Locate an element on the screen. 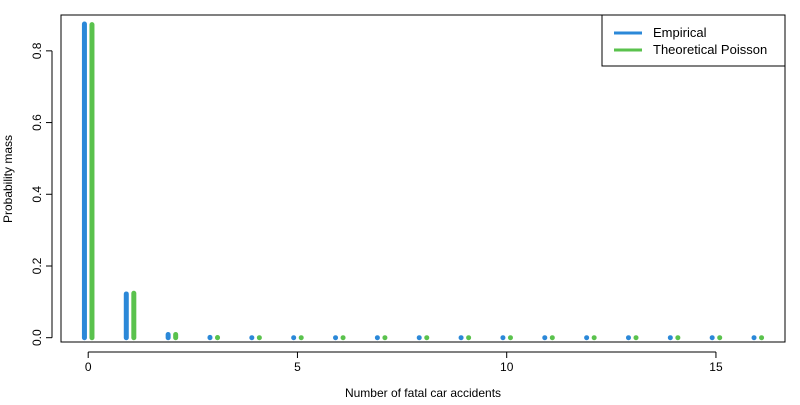  y-tick-label: 0.2 is located at coordinates (37, 265).